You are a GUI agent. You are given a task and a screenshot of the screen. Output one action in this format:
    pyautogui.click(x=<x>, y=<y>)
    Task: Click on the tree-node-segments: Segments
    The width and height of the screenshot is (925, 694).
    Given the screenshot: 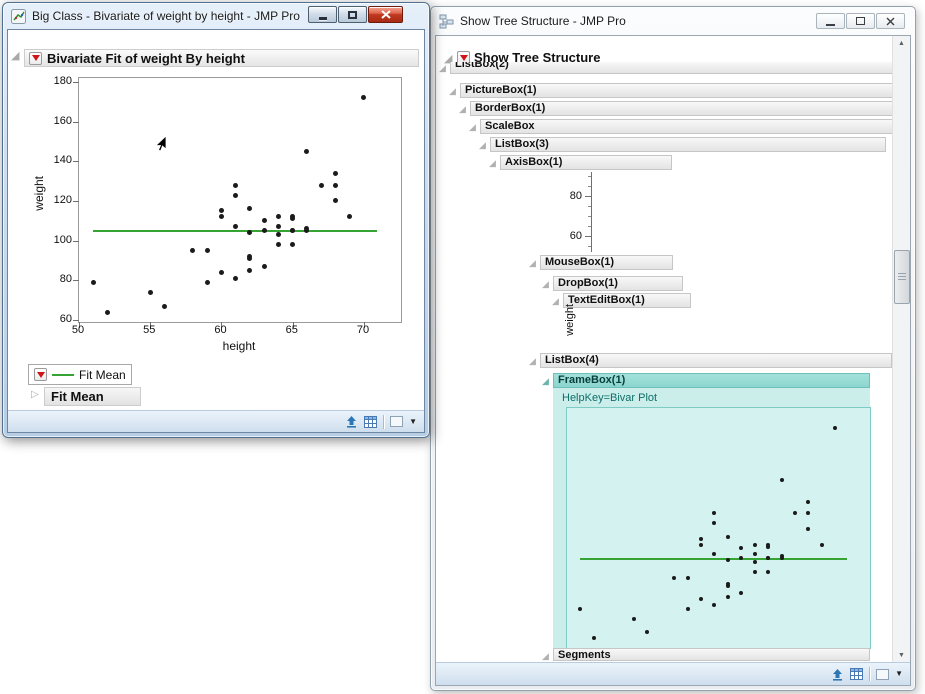 What is the action you would take?
    pyautogui.click(x=711, y=654)
    